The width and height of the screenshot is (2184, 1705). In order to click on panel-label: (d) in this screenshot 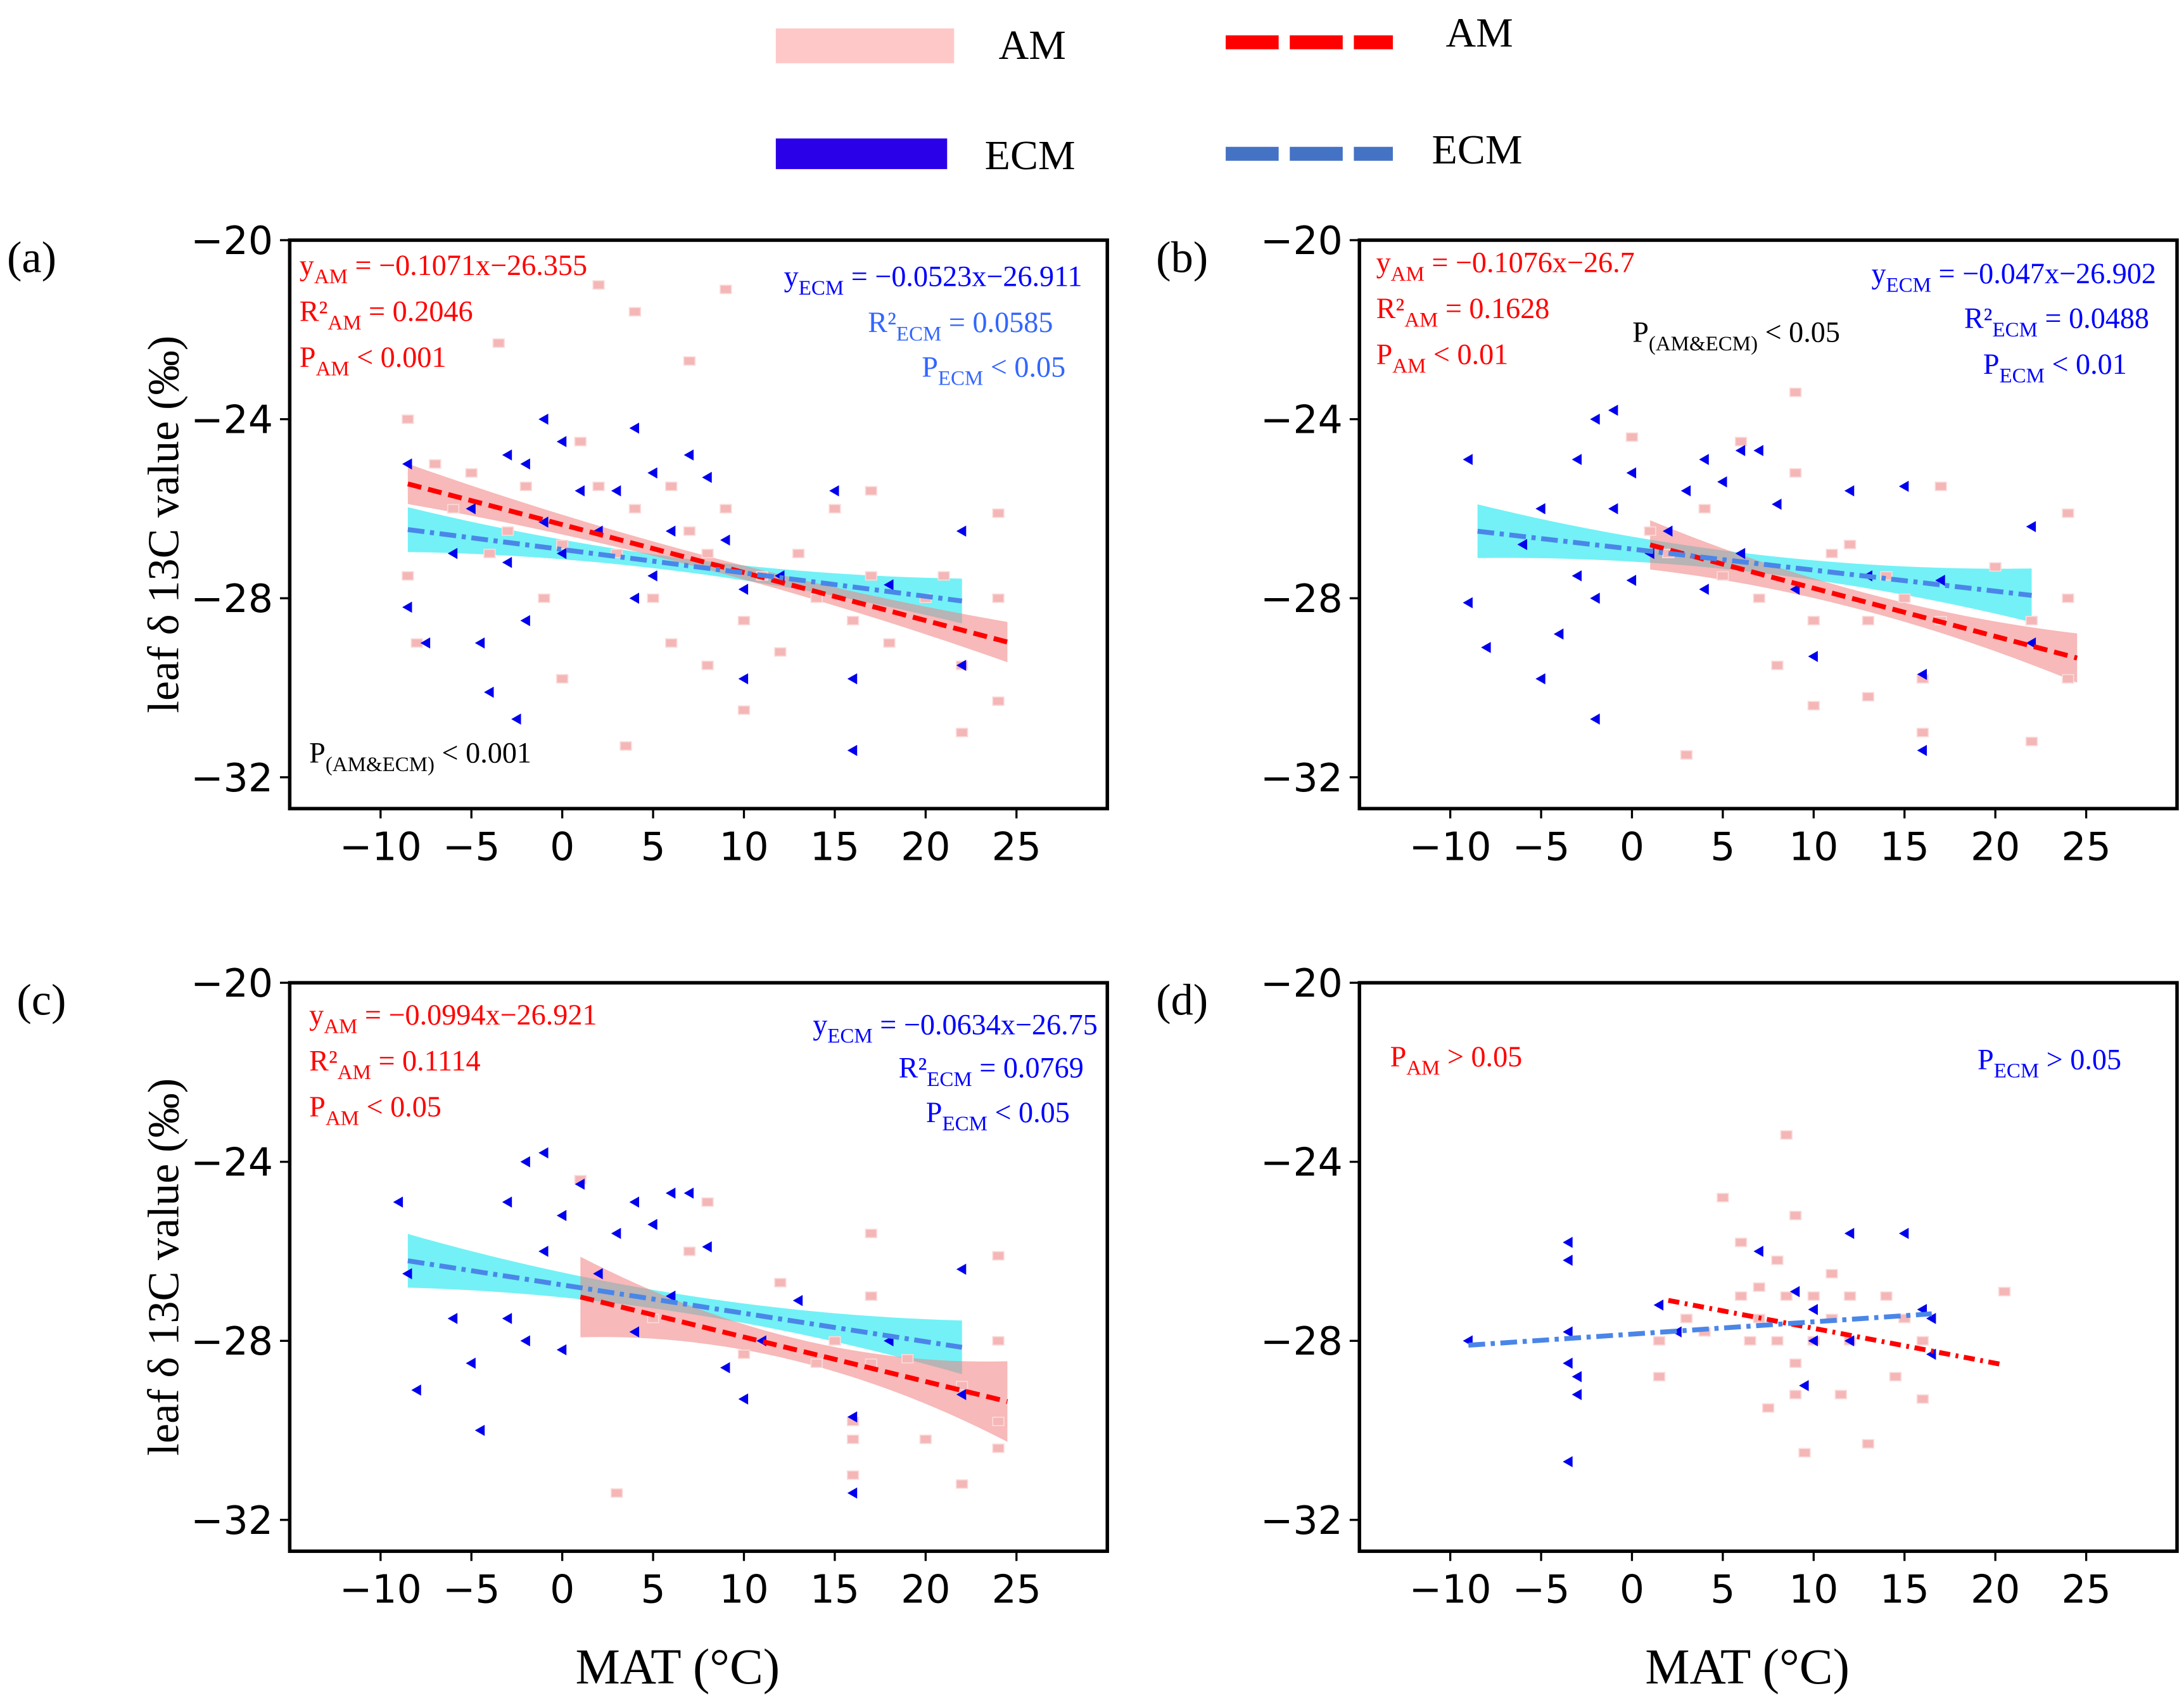, I will do `click(1182, 1001)`.